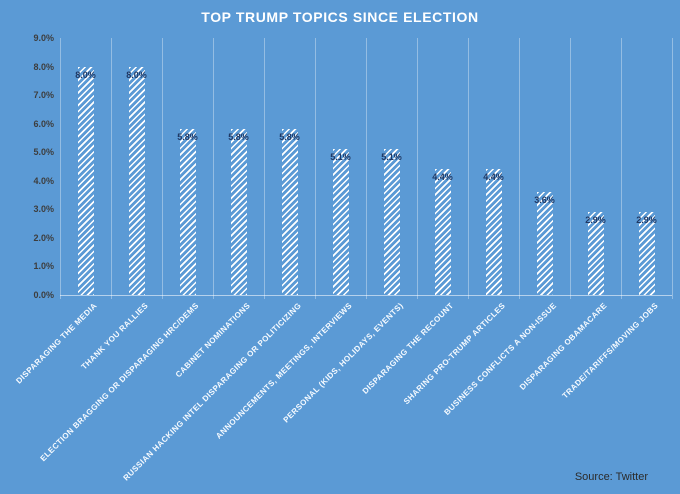  Describe the element at coordinates (563, 346) in the screenshot. I see `category-label: DISPARAGING OBAMACARE` at that location.